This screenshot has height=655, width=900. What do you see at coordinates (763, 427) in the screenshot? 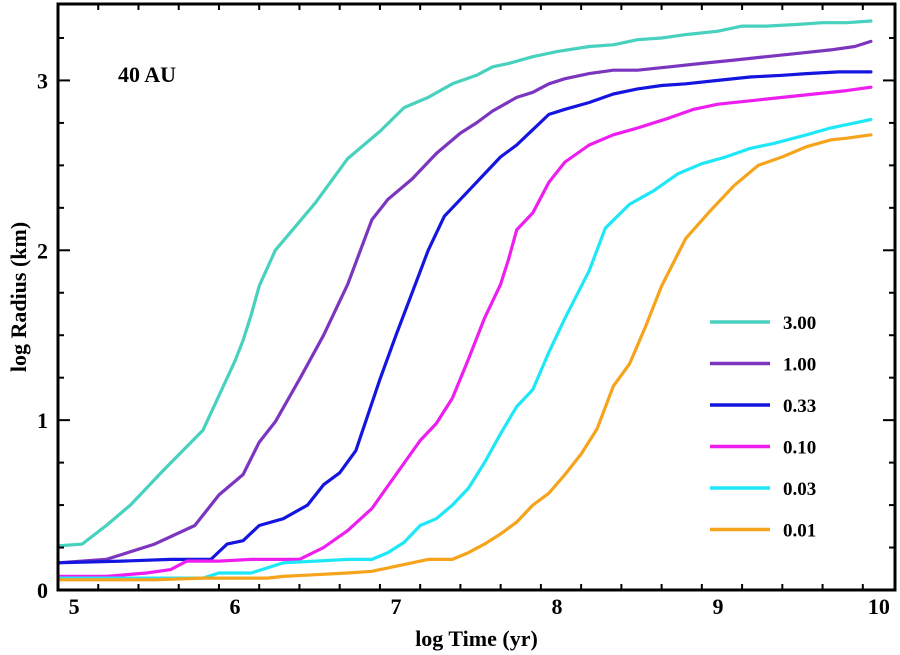
I see `legend: 3.00 1.00 0.33 0.10 0.03 0.01` at bounding box center [763, 427].